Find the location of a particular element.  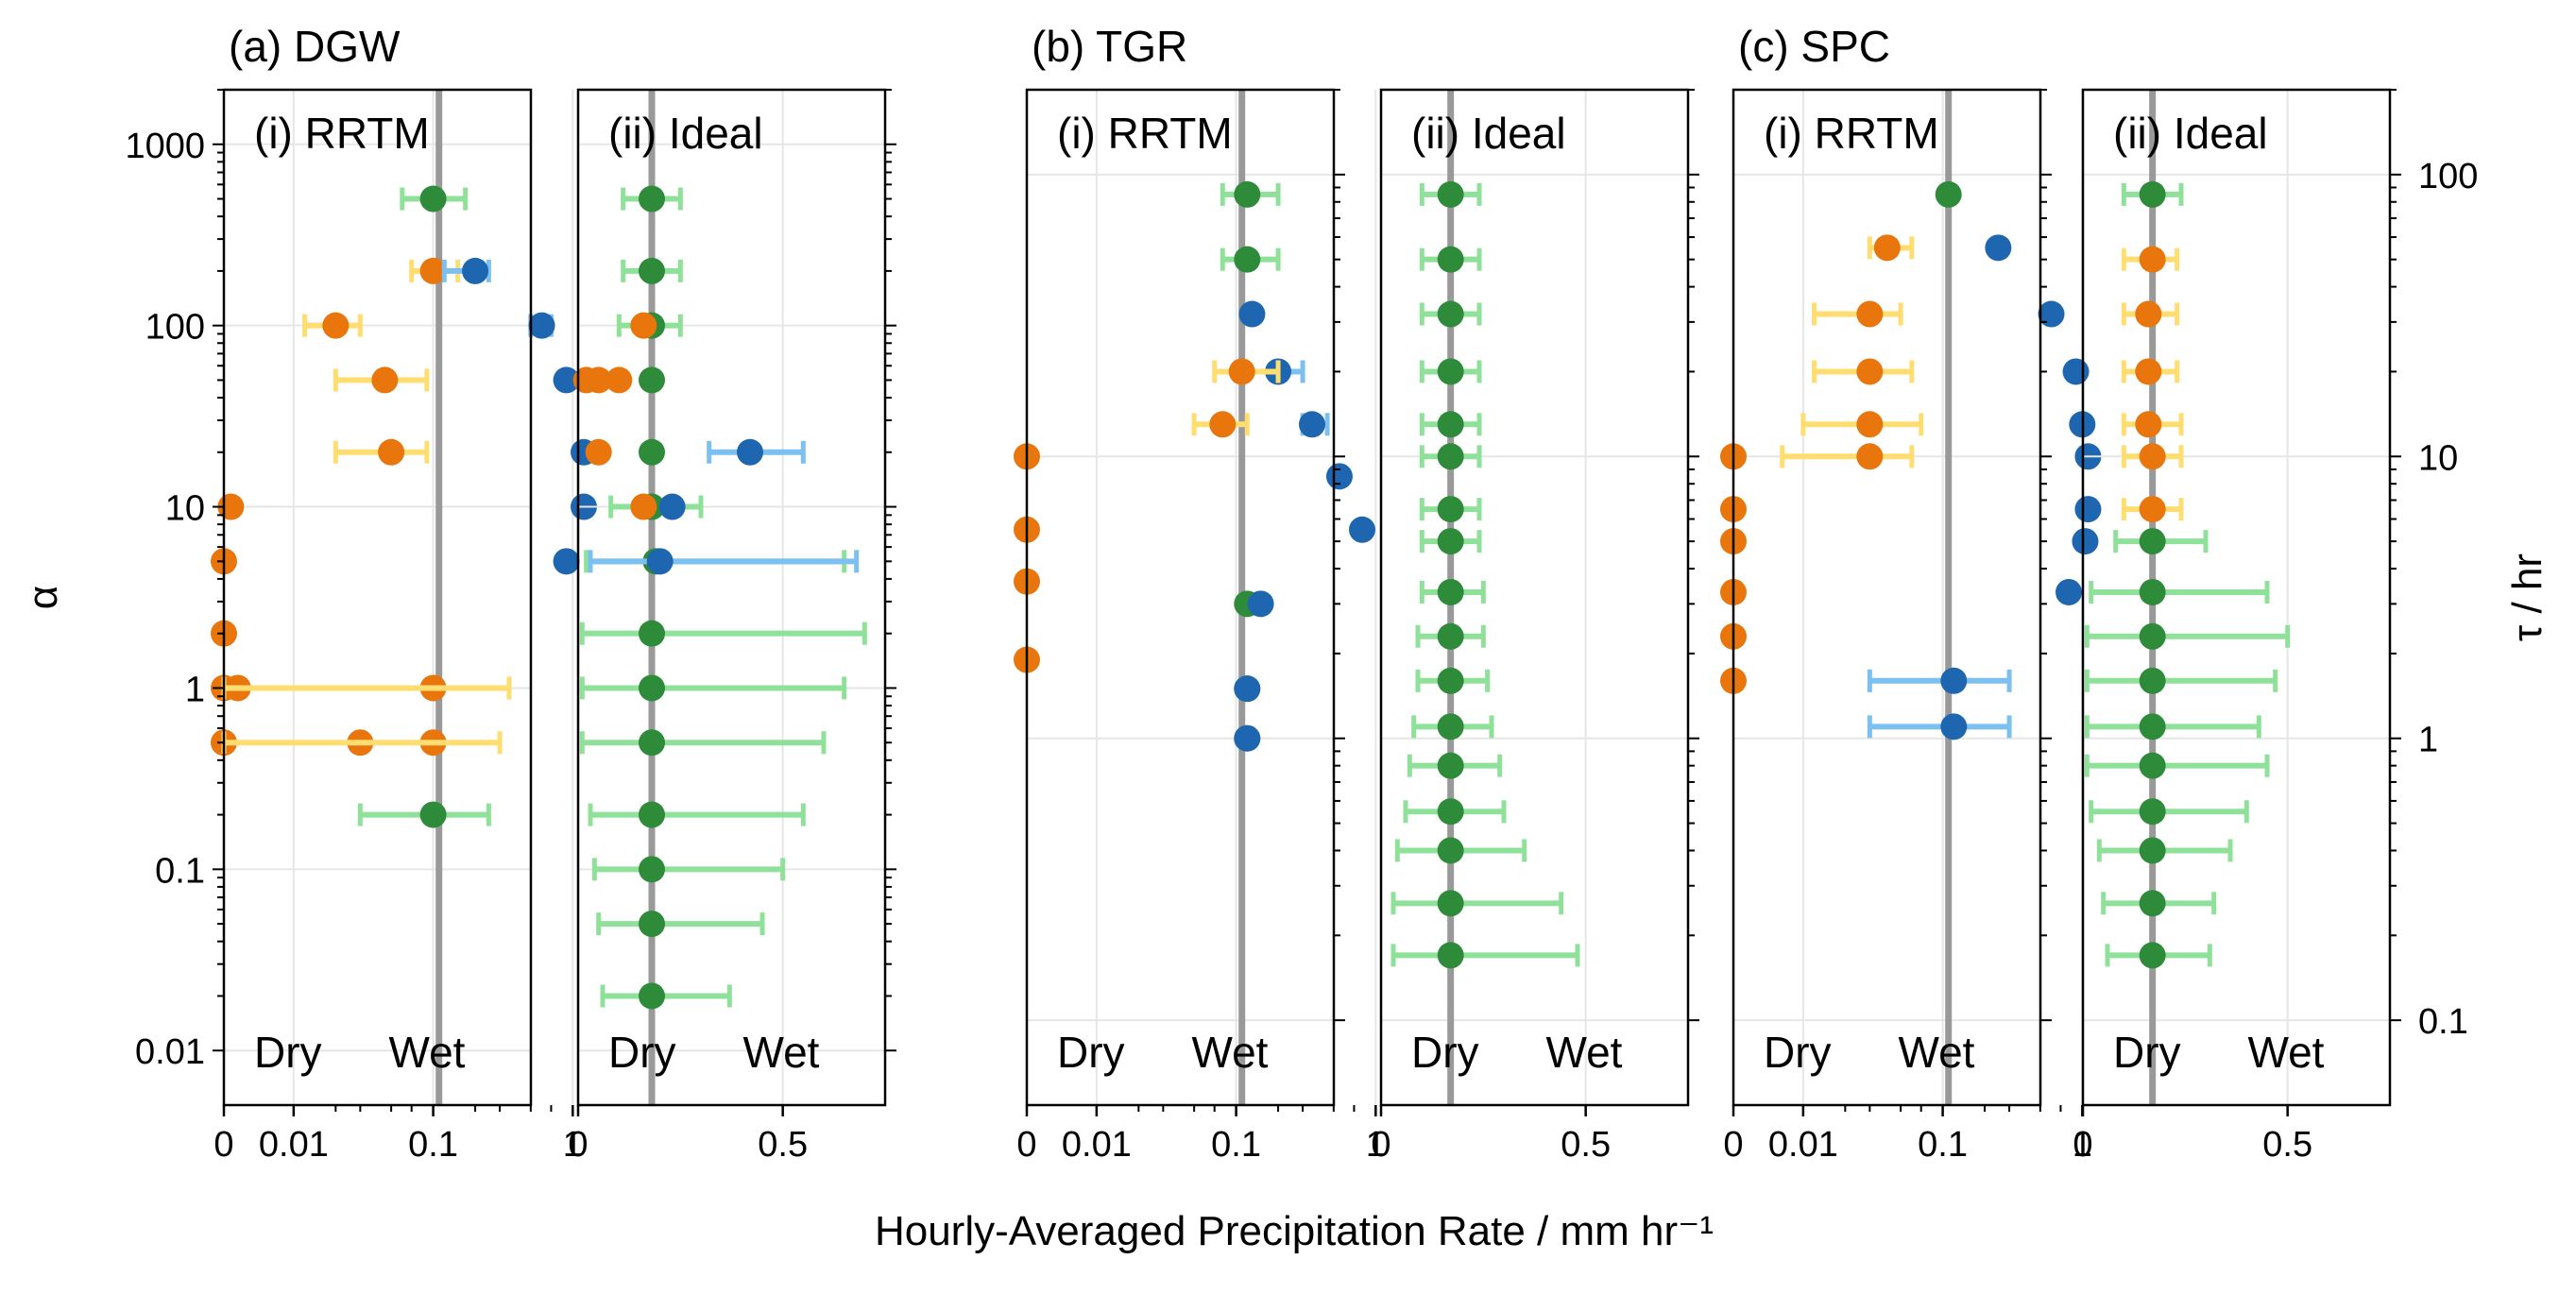

group-title: (c) SPC is located at coordinates (1814, 47).